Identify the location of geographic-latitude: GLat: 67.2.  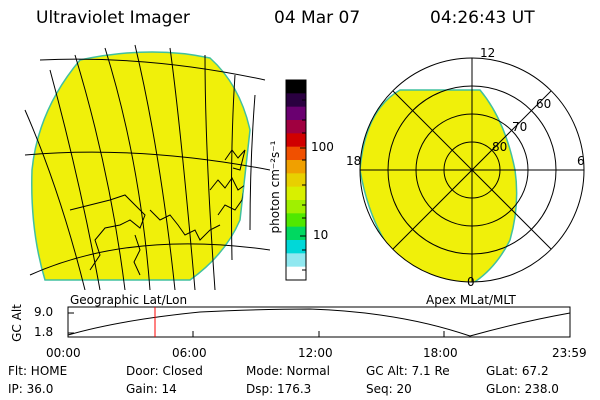
(517, 371).